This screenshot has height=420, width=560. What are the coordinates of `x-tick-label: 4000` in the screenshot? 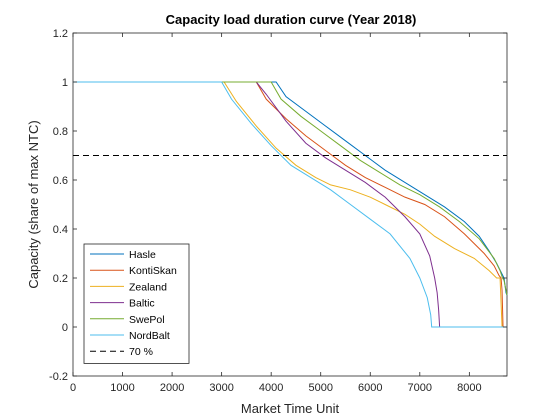 It's located at (271, 388).